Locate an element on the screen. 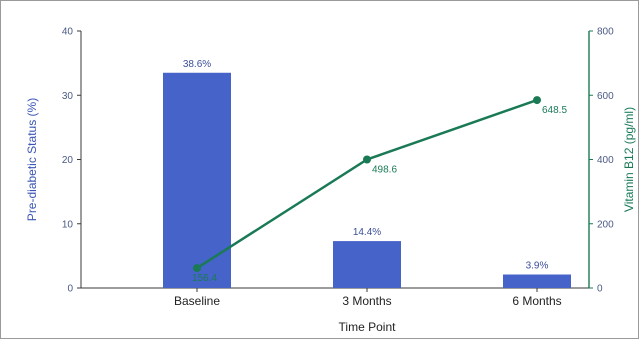 The image size is (639, 339). bar-data-label: 3.9% is located at coordinates (537, 266).